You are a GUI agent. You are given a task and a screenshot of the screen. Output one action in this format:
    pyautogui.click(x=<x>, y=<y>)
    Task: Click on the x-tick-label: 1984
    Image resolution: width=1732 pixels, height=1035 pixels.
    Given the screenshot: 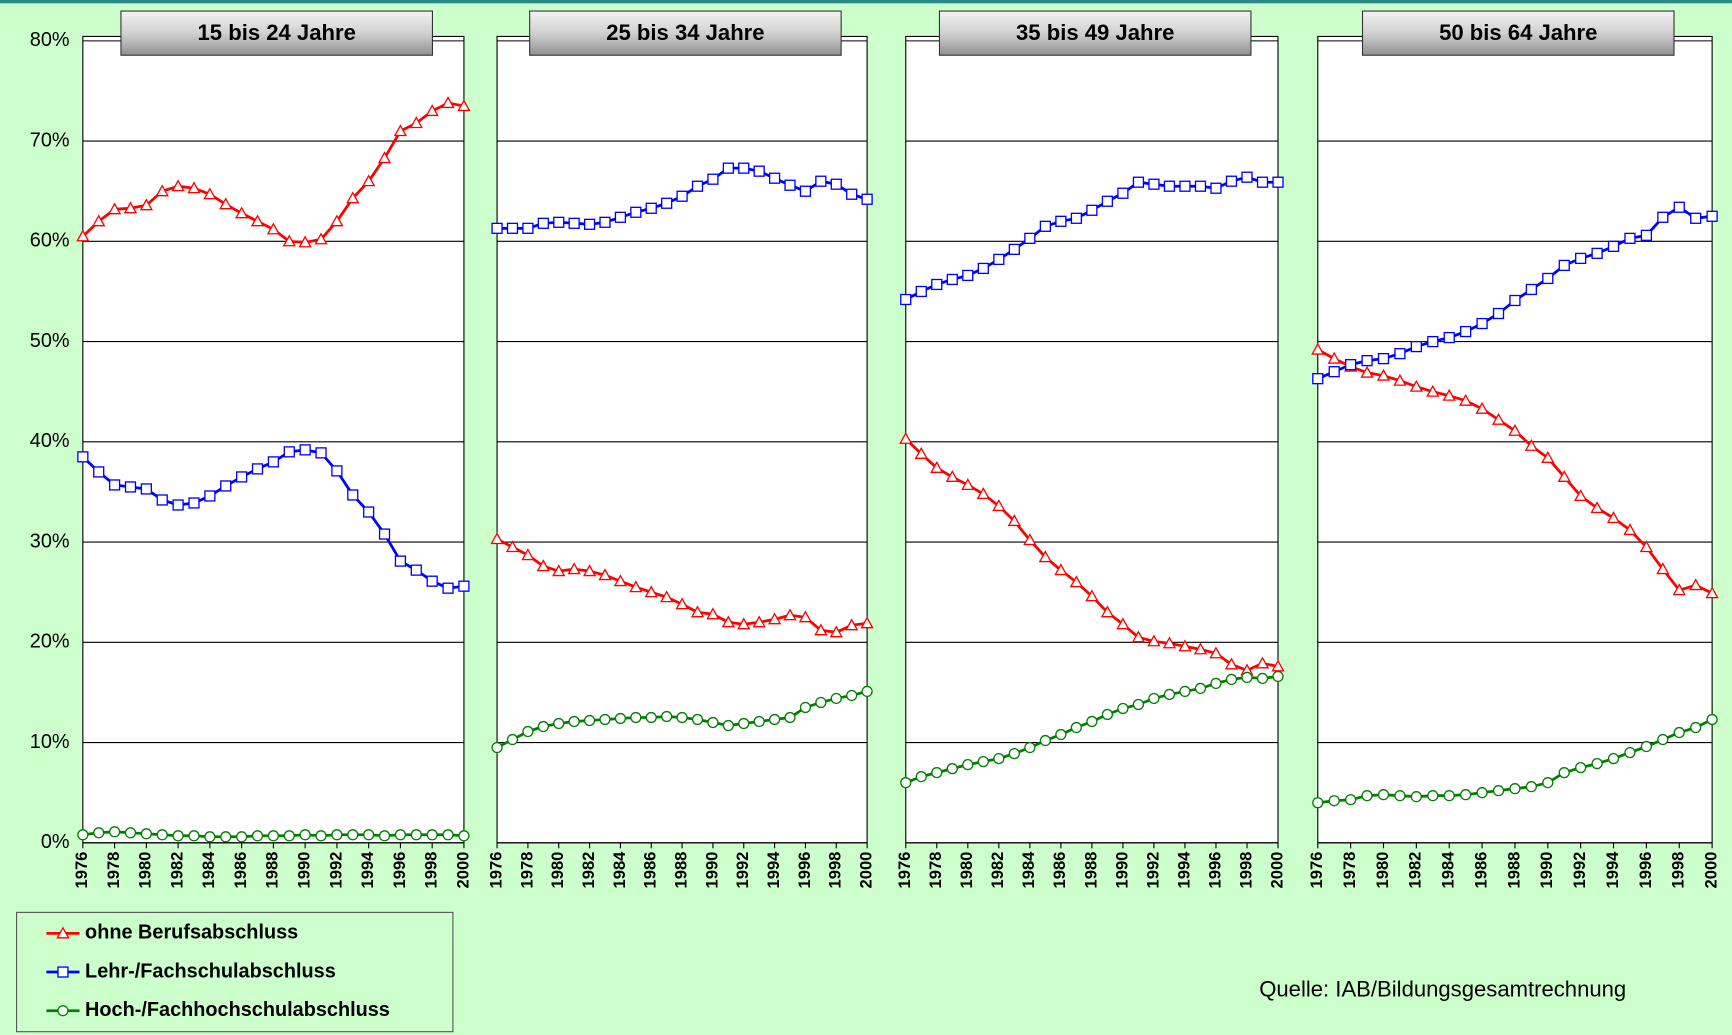 What is the action you would take?
    pyautogui.click(x=1028, y=870)
    